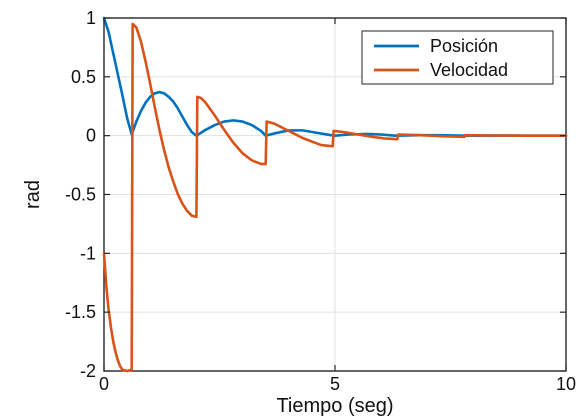 This screenshot has height=420, width=582. I want to click on x-axis-label: Tiempo (seg), so click(334, 406).